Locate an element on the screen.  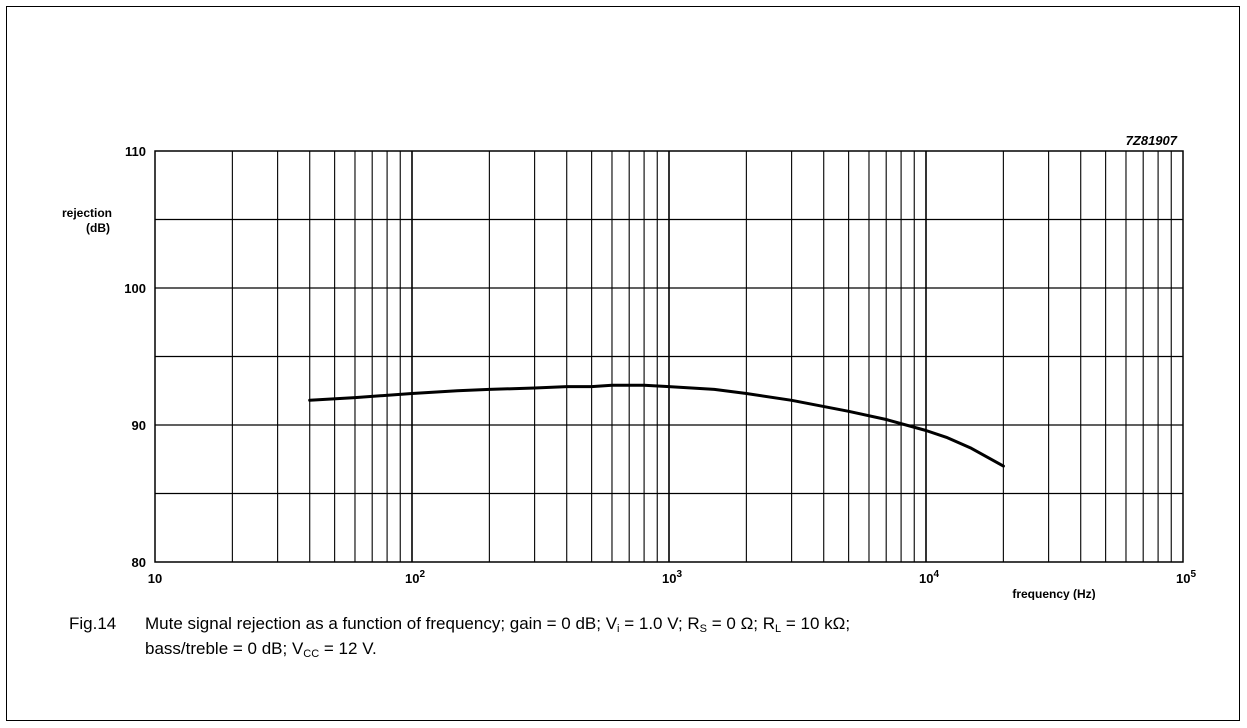
x-tick-label: 10 is located at coordinates (155, 578).